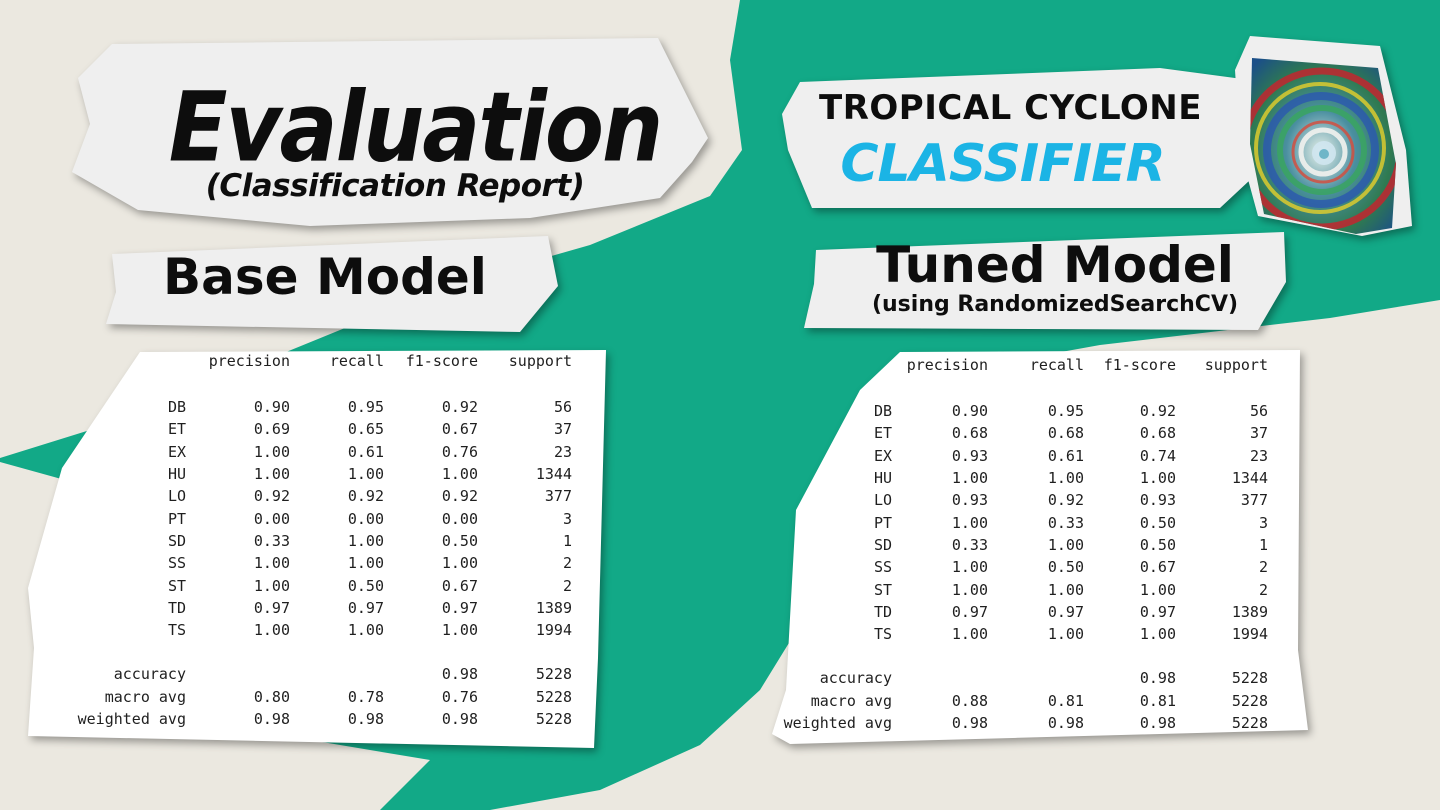 The height and width of the screenshot is (810, 1440). What do you see at coordinates (365, 696) in the screenshot?
I see `metric-cell: 0.78` at bounding box center [365, 696].